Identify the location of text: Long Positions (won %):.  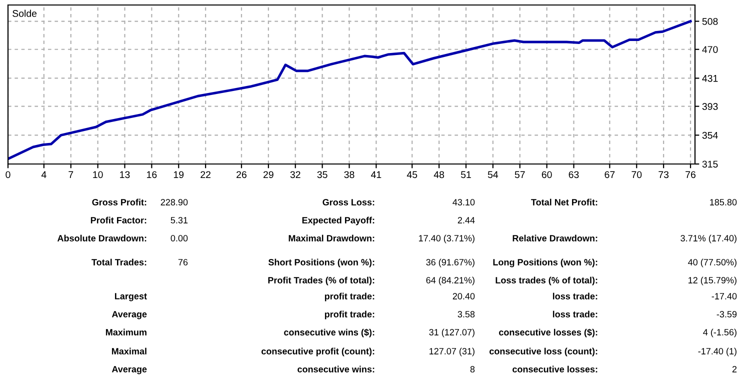
(545, 263).